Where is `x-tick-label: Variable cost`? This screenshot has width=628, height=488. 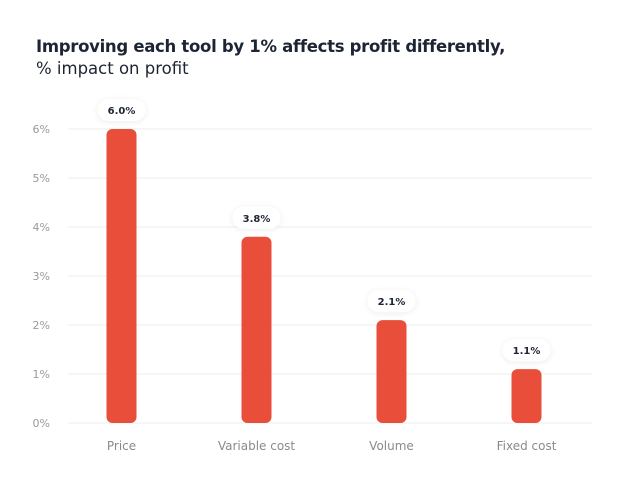 x-tick-label: Variable cost is located at coordinates (257, 446).